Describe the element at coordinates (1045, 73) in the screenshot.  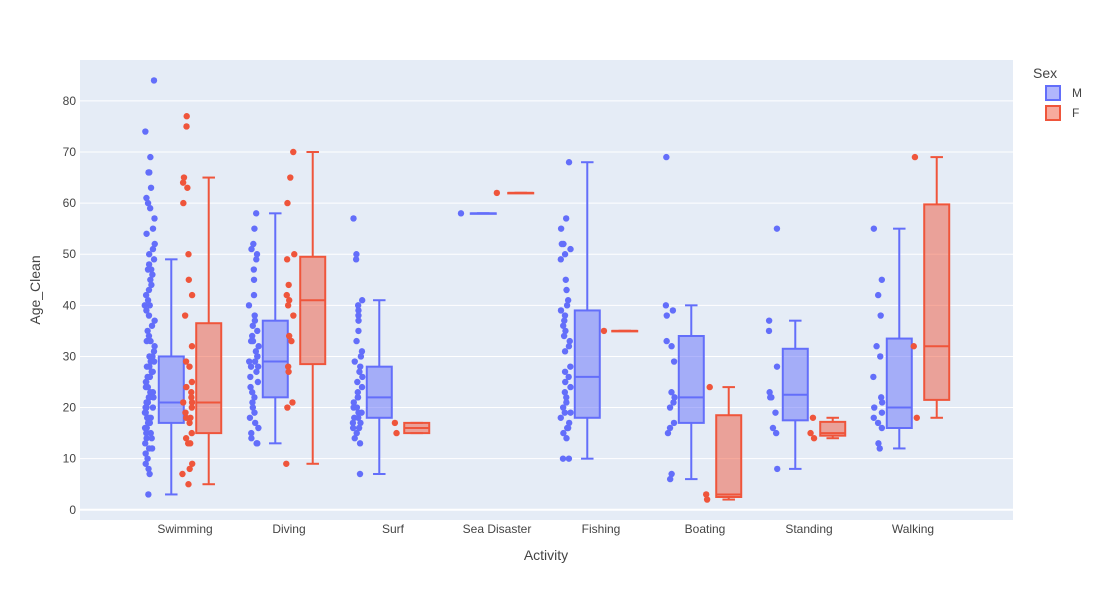
I see `legend-title: Sex` at that location.